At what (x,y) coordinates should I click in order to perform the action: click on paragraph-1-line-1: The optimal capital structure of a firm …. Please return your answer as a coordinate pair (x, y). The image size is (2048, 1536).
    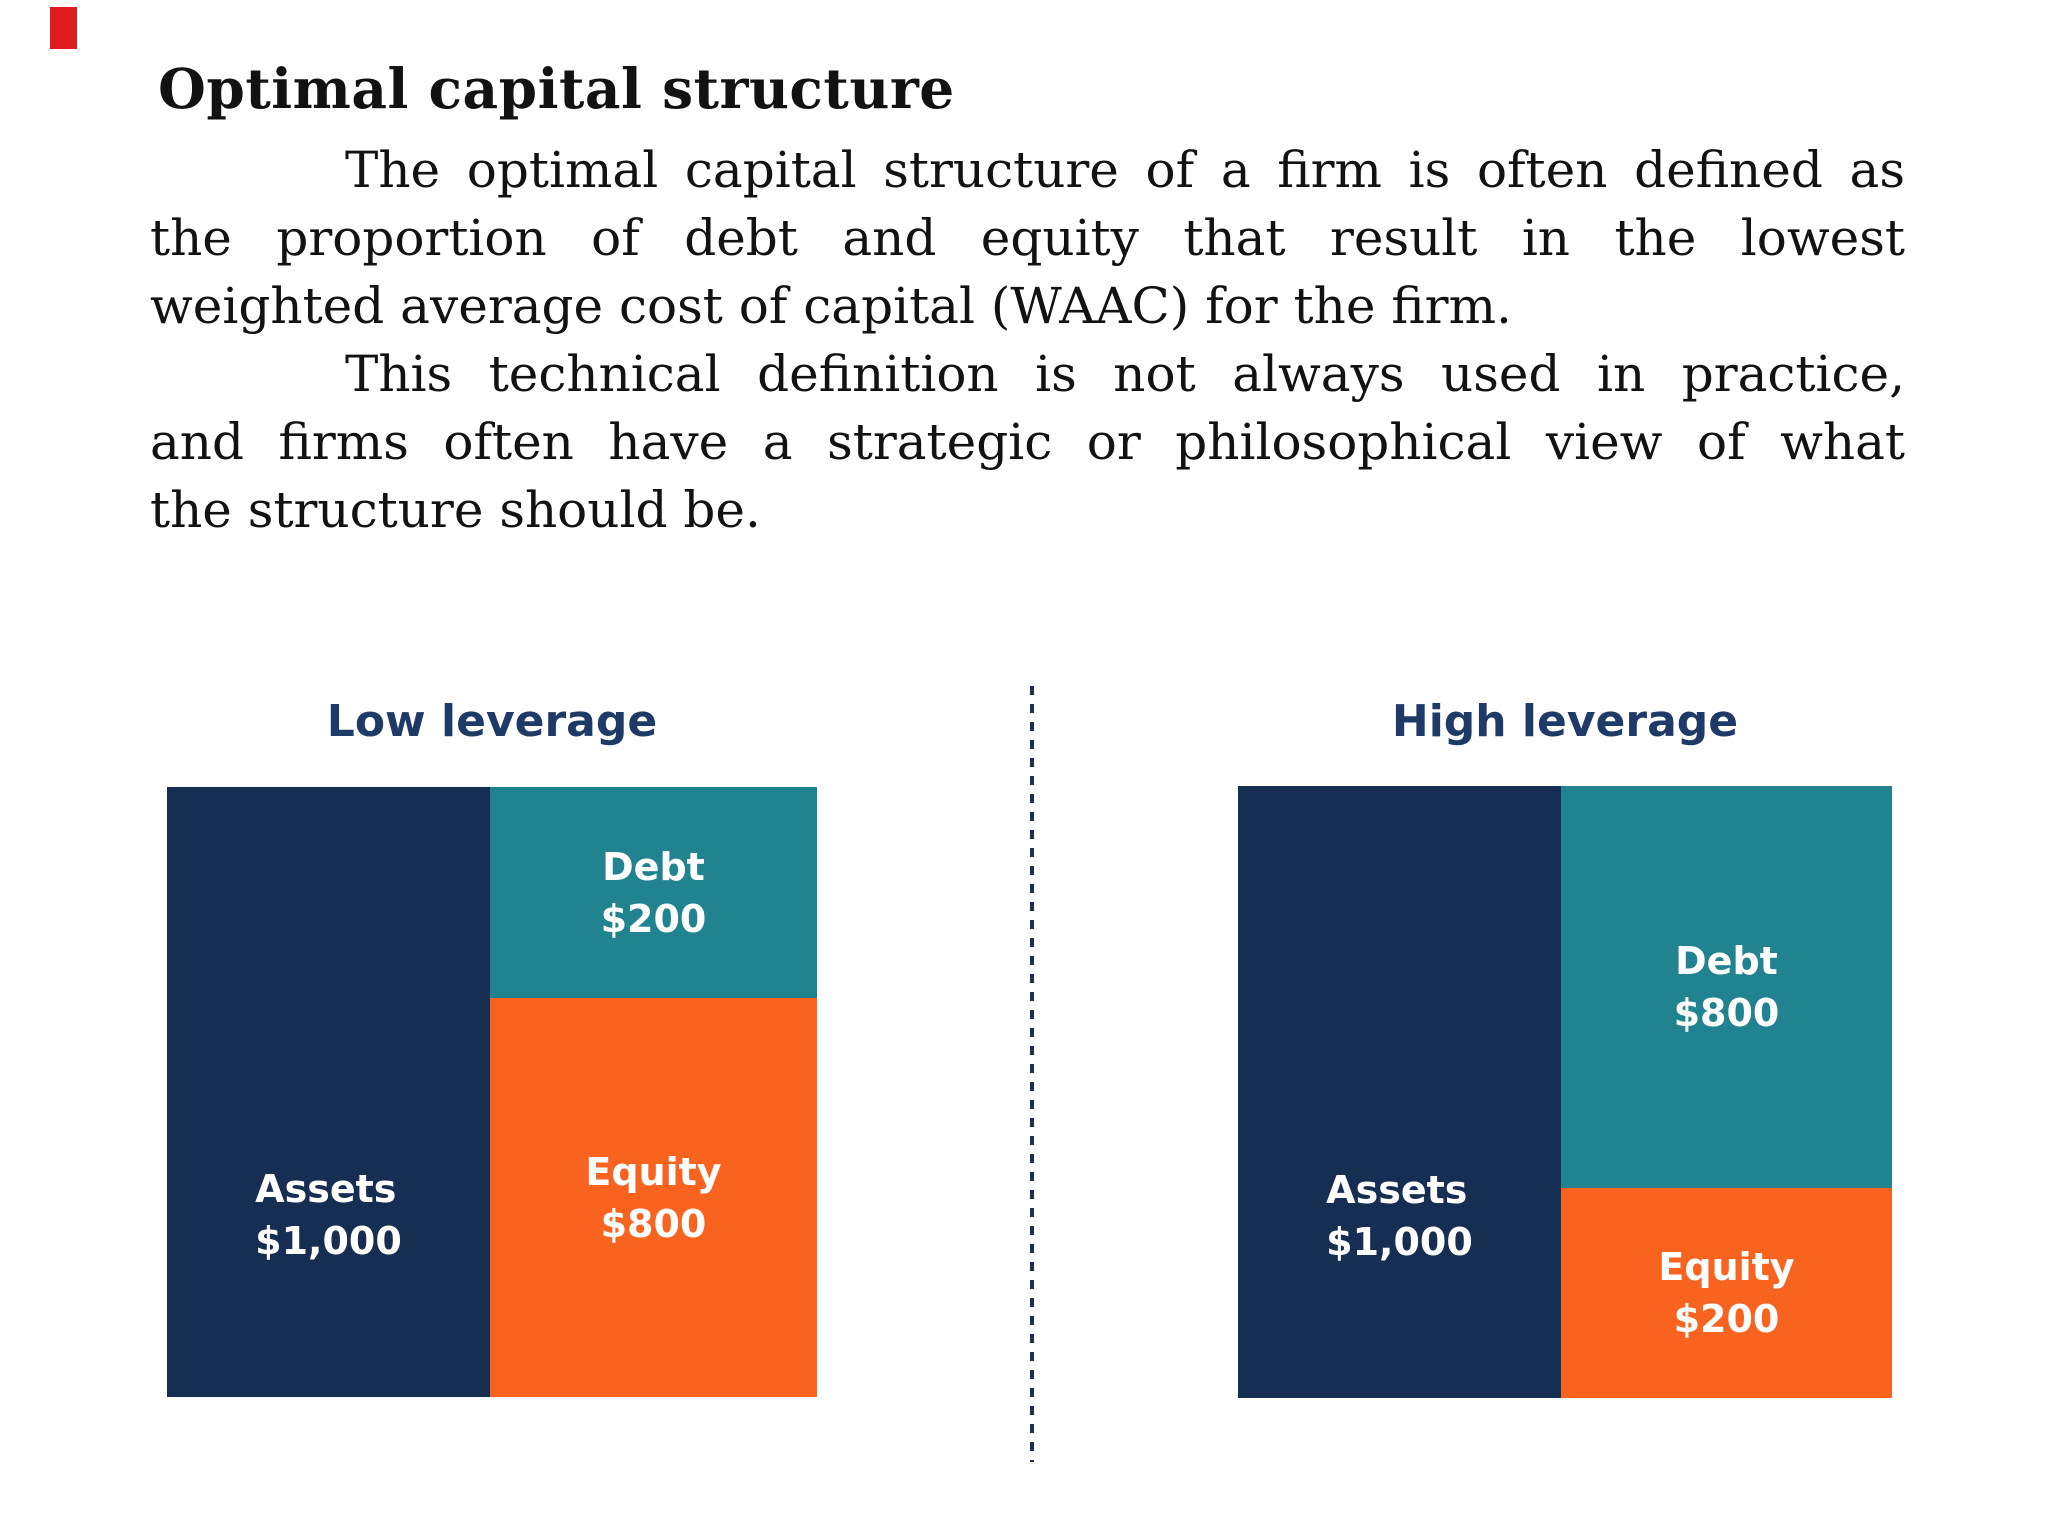
    Looking at the image, I should click on (1125, 170).